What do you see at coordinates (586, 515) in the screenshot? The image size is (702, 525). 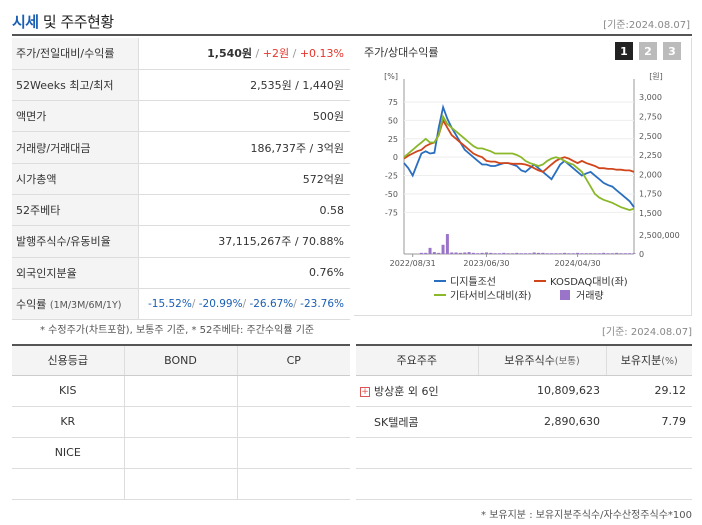 I see `footnote-holding: * 보유지분 : 보유지분주식수/자수산정주식수*100` at bounding box center [586, 515].